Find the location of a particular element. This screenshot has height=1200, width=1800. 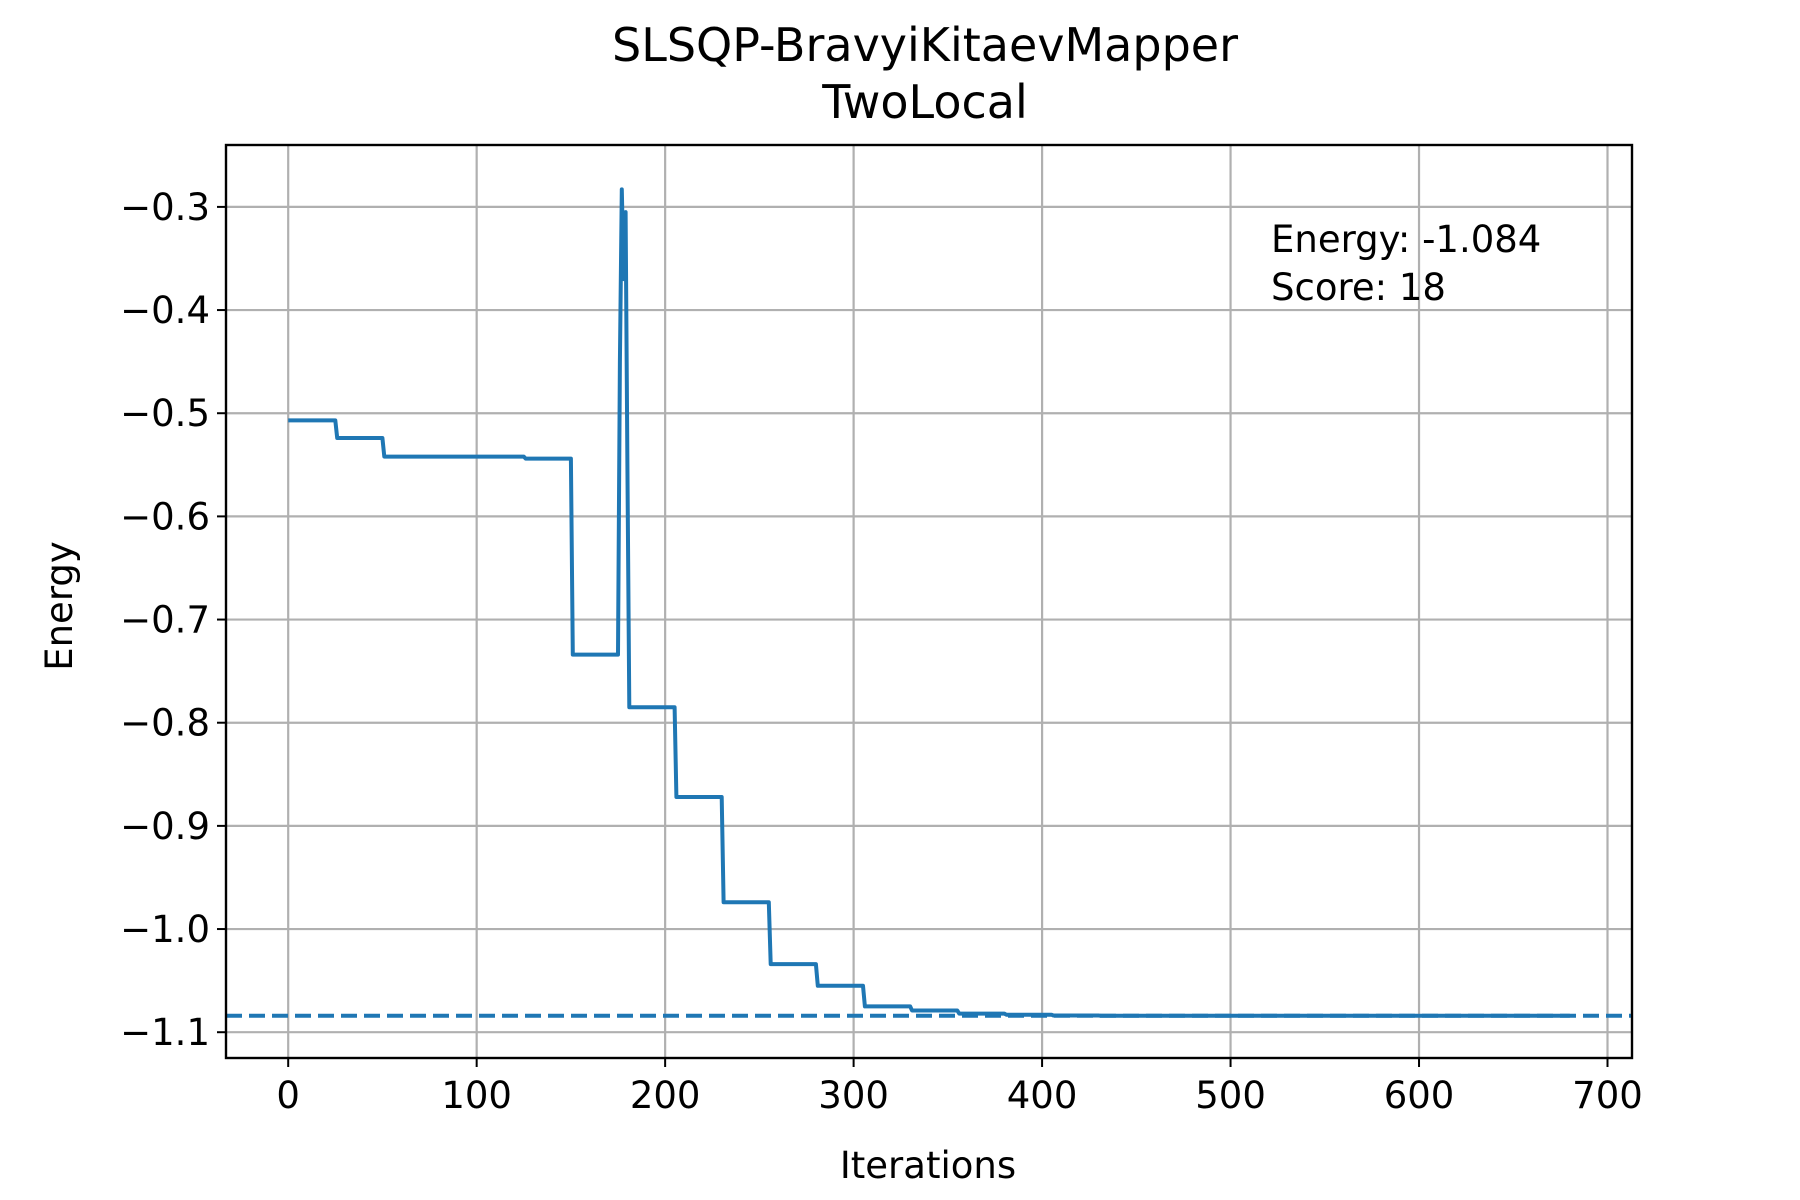

y-tick-label: −1.0 is located at coordinates (165, 929).